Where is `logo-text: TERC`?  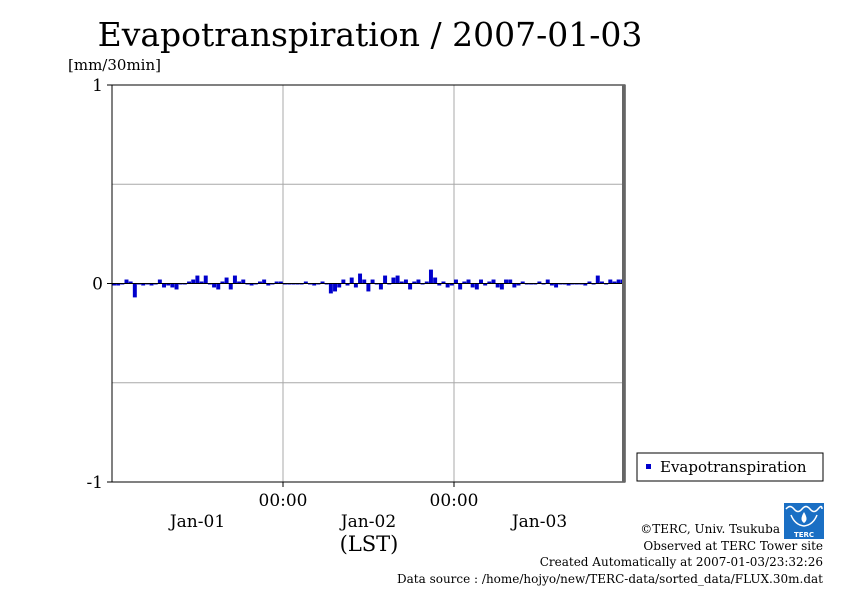
logo-text: TERC is located at coordinates (804, 535).